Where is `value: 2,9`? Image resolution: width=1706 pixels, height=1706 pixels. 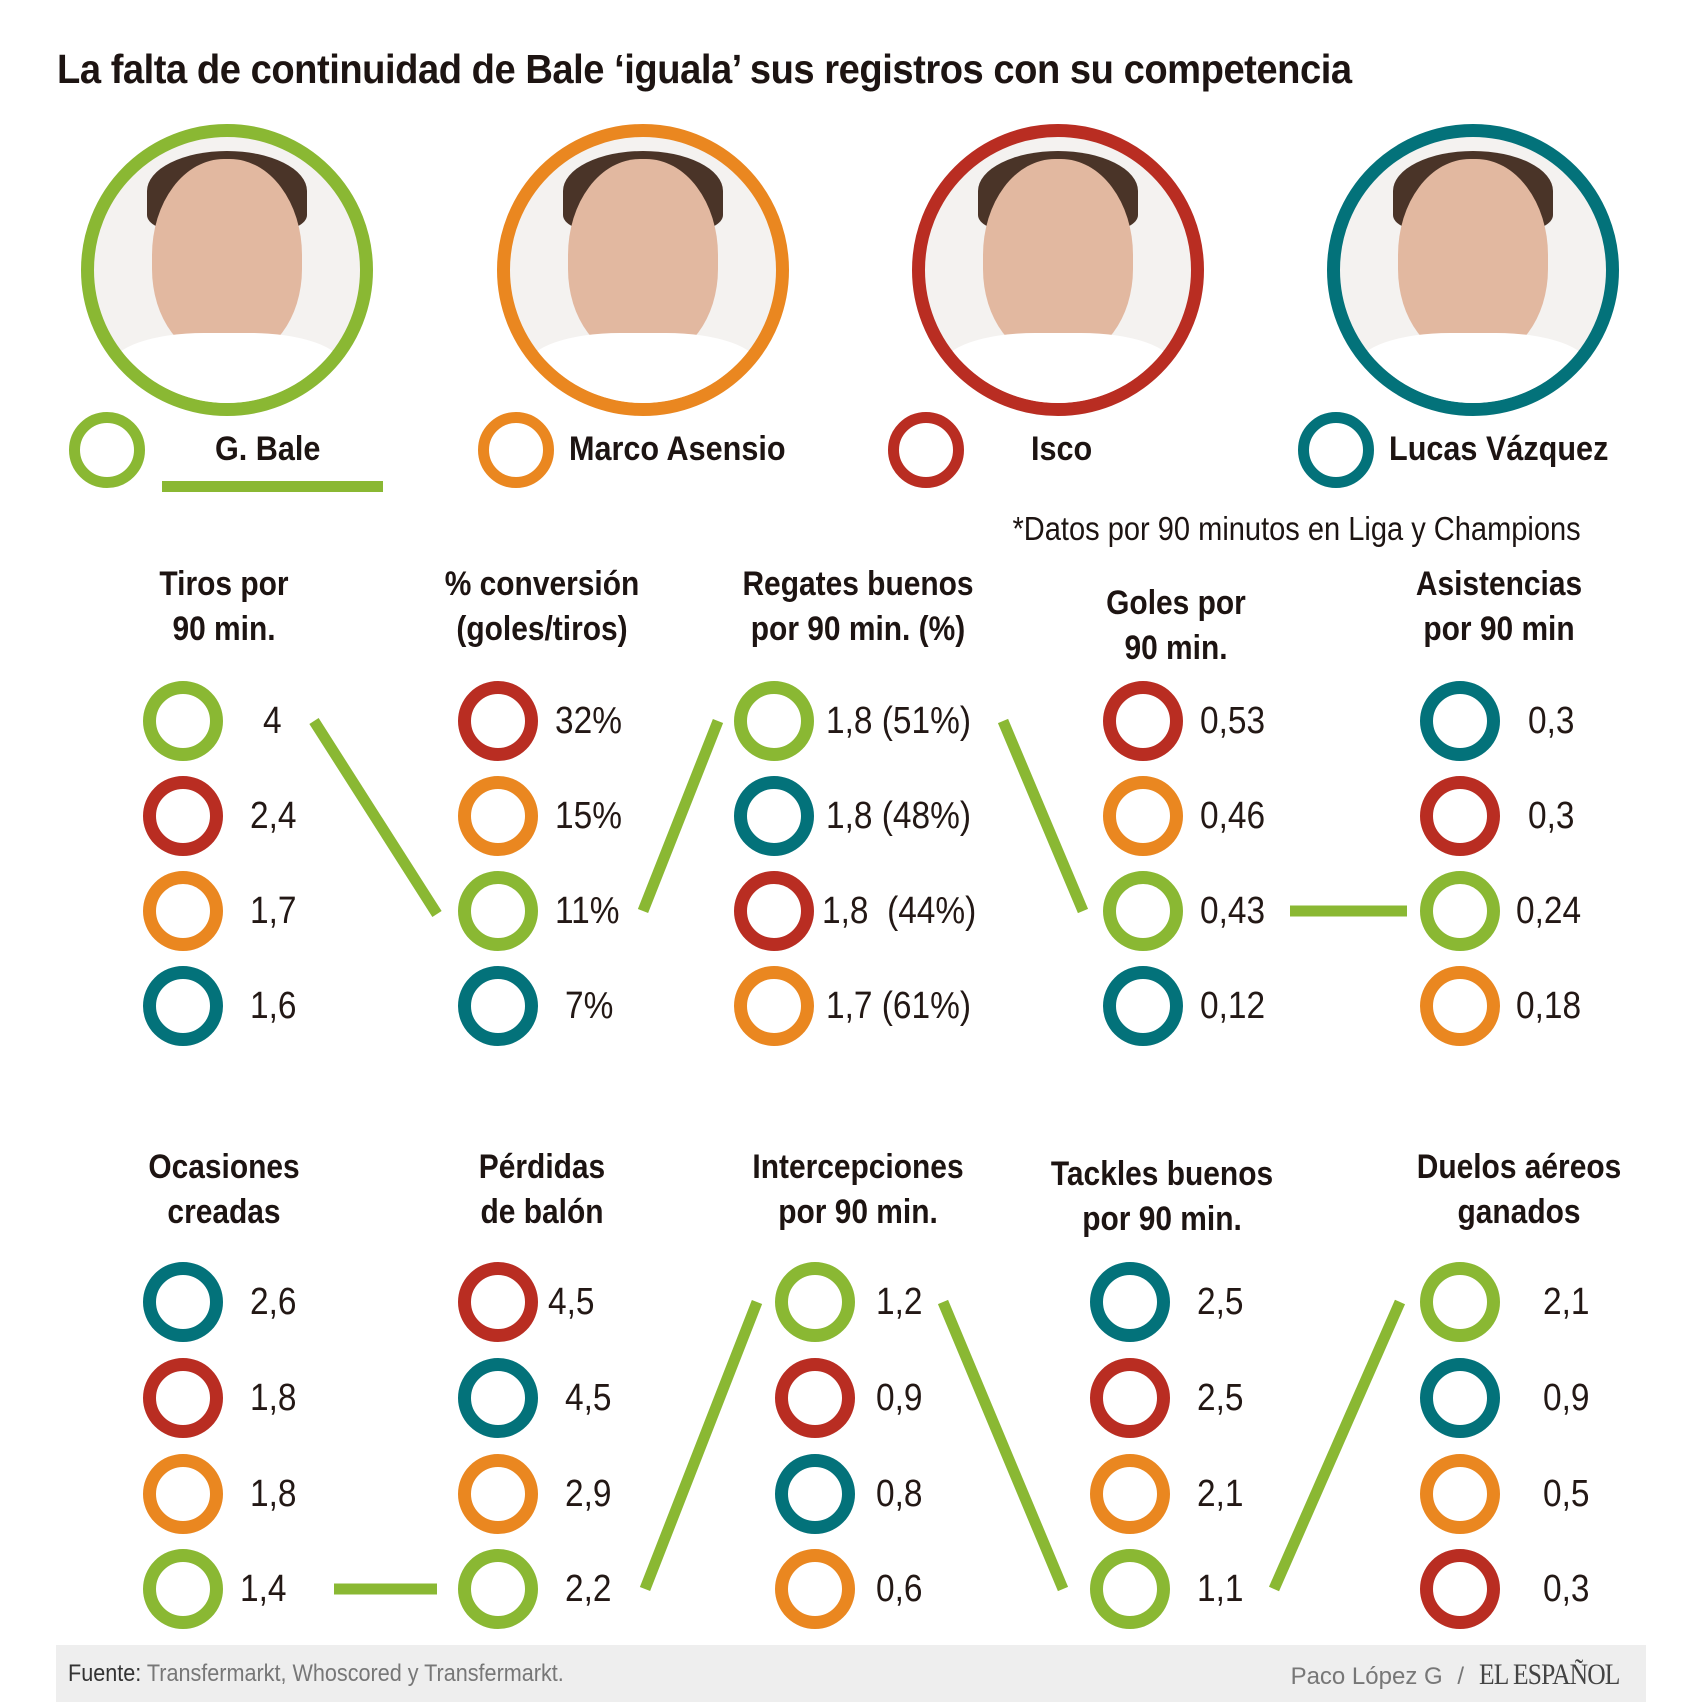 value: 2,9 is located at coordinates (588, 1494).